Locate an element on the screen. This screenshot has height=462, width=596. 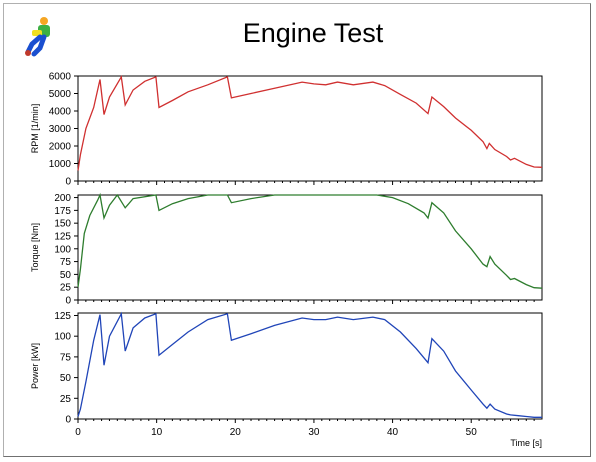
y-tick-label-power: 25 is located at coordinates (66, 399).